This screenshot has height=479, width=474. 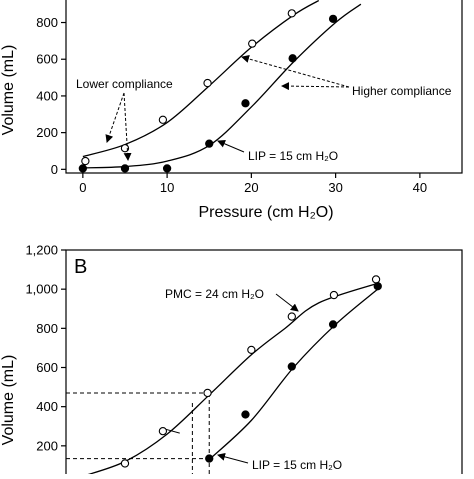 I want to click on panel-a-x-axis: 0 10 20 30 40, so click(x=253, y=184).